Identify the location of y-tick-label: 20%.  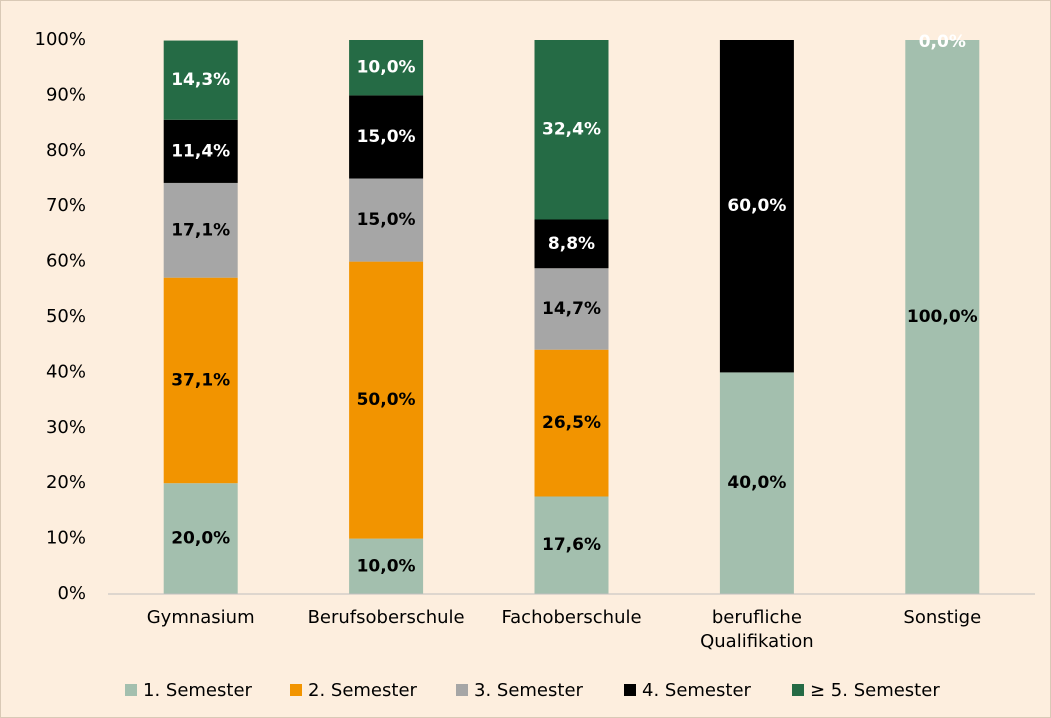
(66, 482).